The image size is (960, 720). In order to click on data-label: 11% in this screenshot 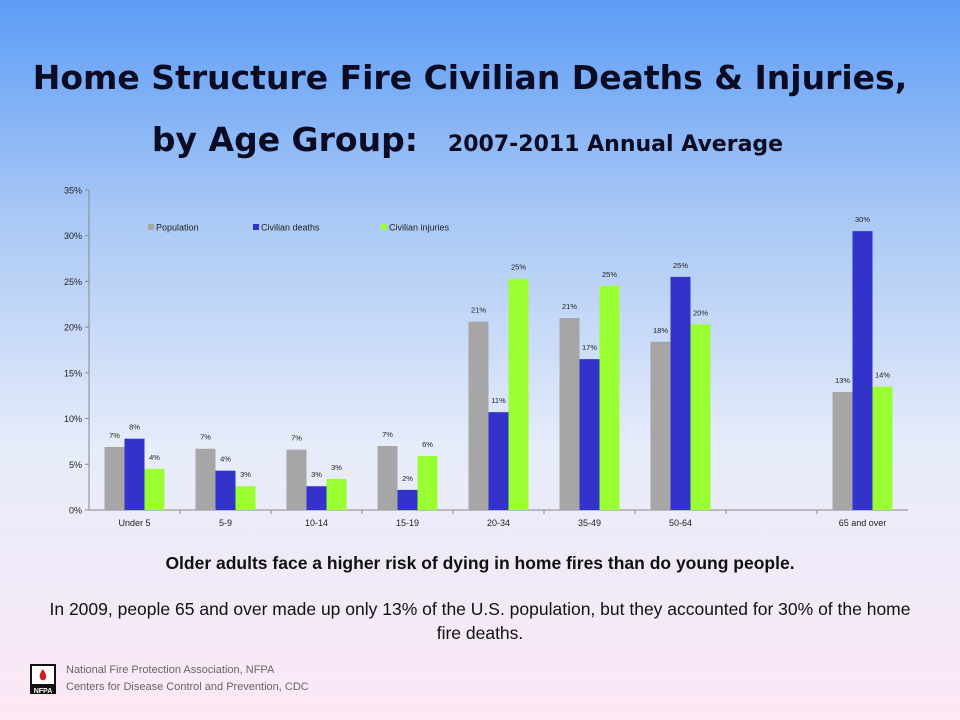, I will do `click(498, 400)`.